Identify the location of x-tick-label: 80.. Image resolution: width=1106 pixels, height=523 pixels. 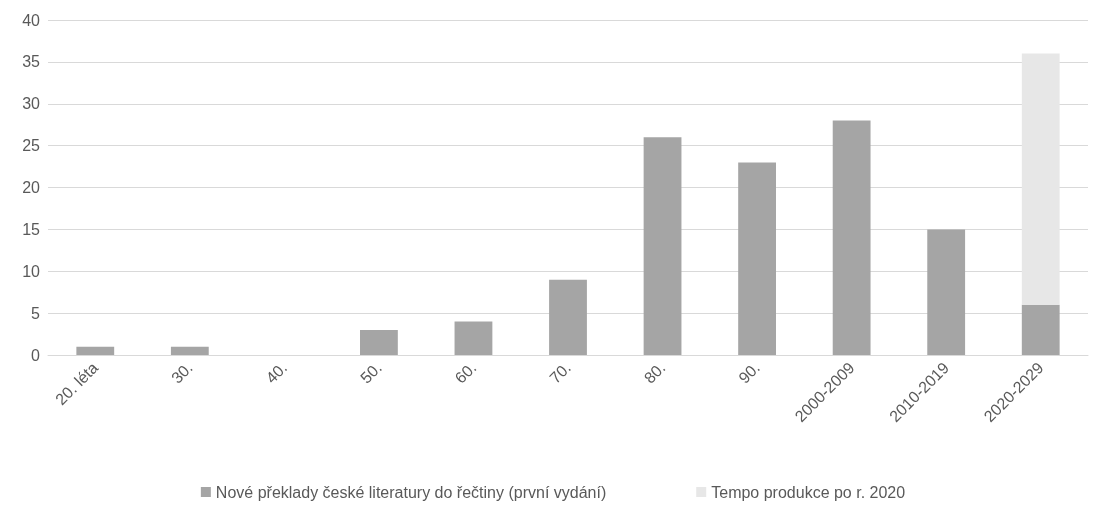
(654, 372).